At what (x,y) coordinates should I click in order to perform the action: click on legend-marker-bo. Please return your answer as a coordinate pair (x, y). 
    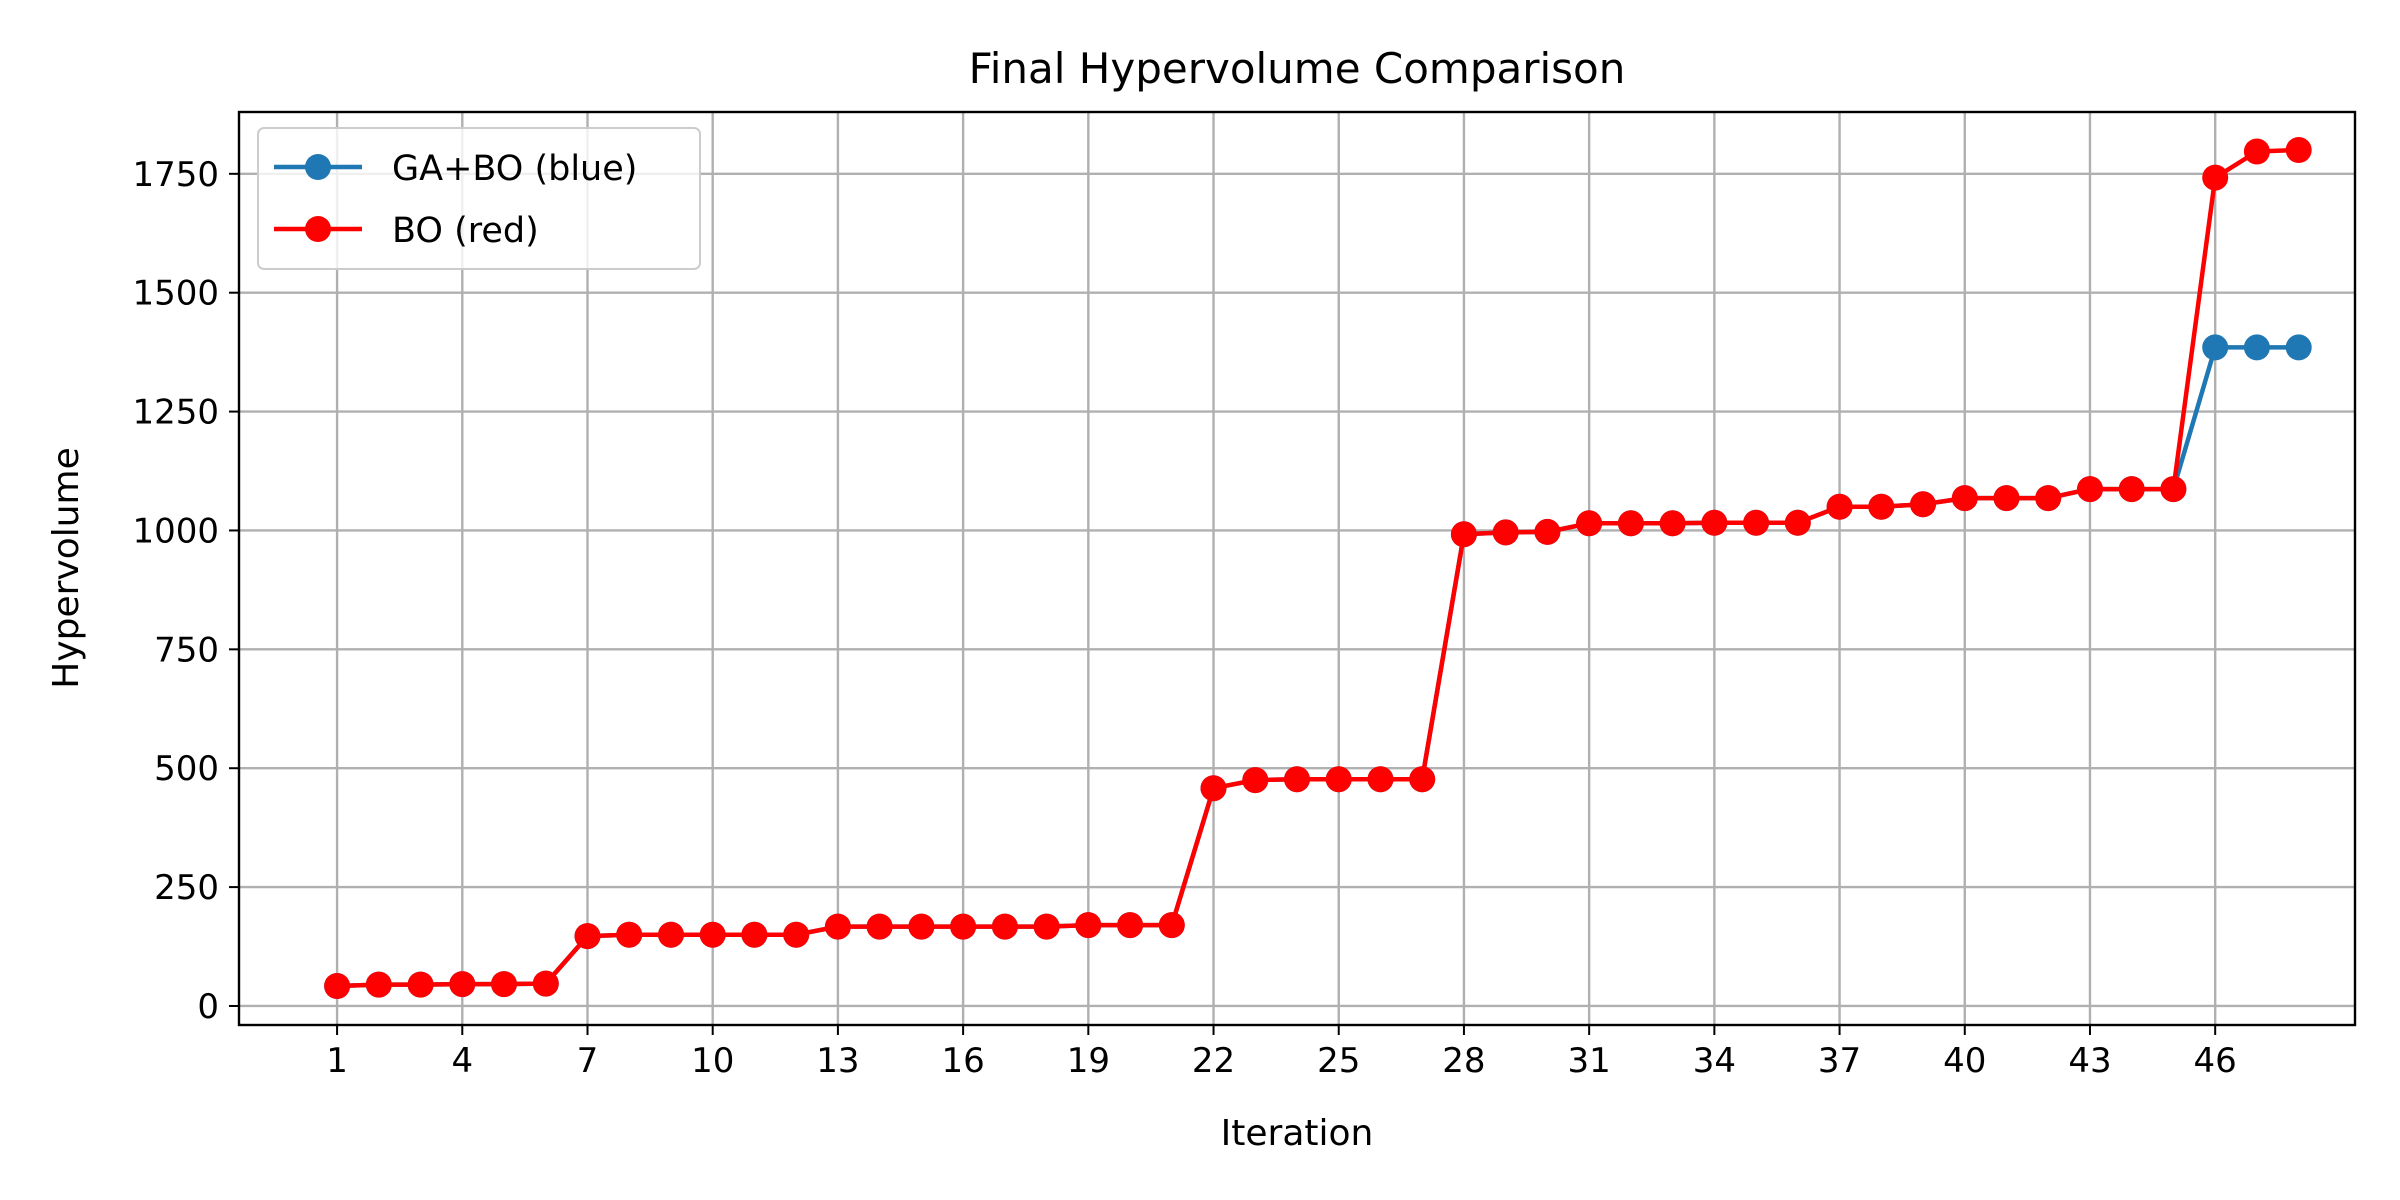
    Looking at the image, I should click on (318, 229).